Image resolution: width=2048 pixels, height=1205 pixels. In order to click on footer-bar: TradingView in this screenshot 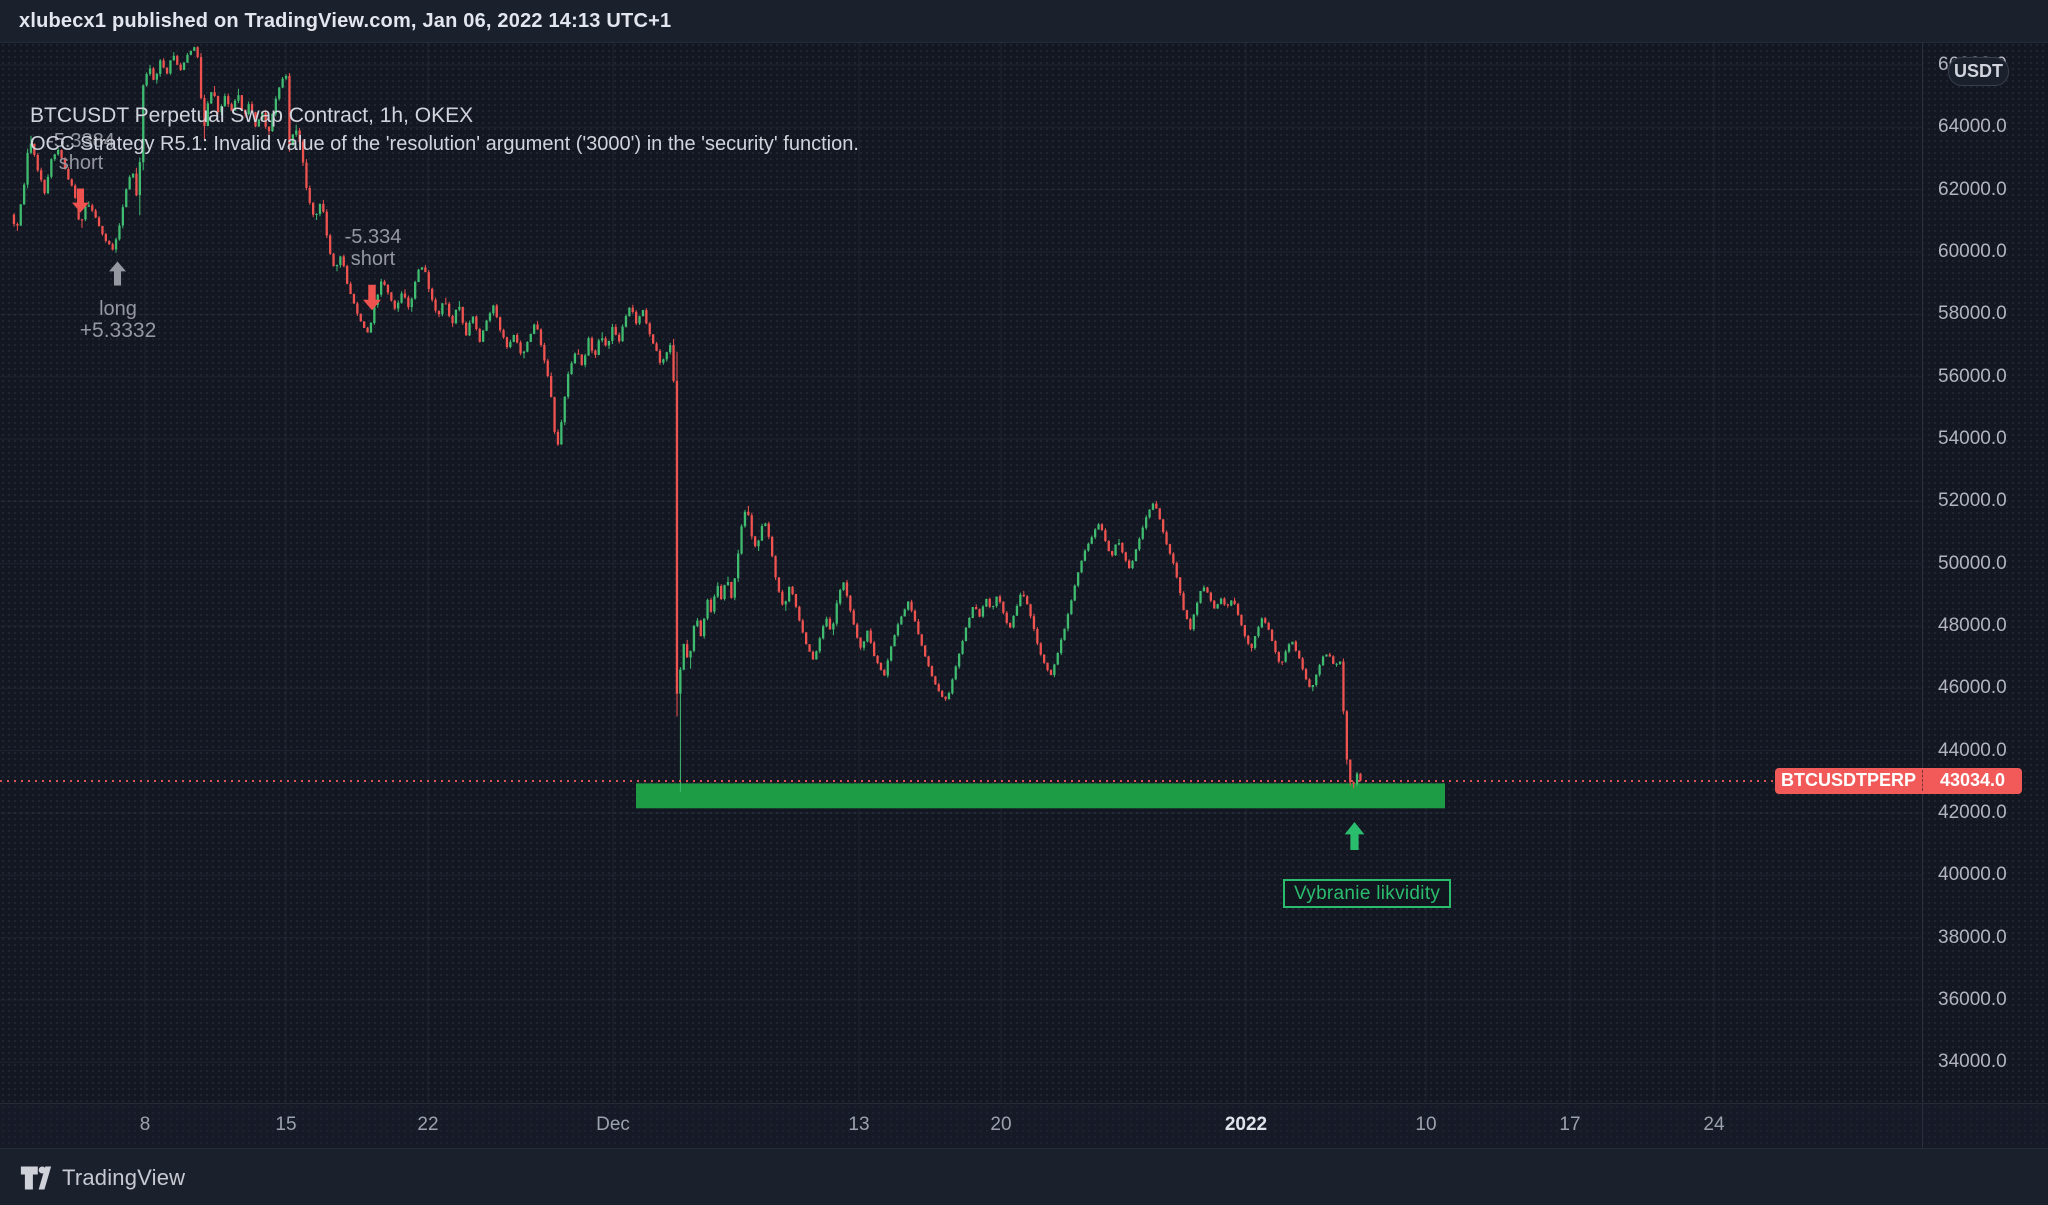, I will do `click(1024, 1176)`.